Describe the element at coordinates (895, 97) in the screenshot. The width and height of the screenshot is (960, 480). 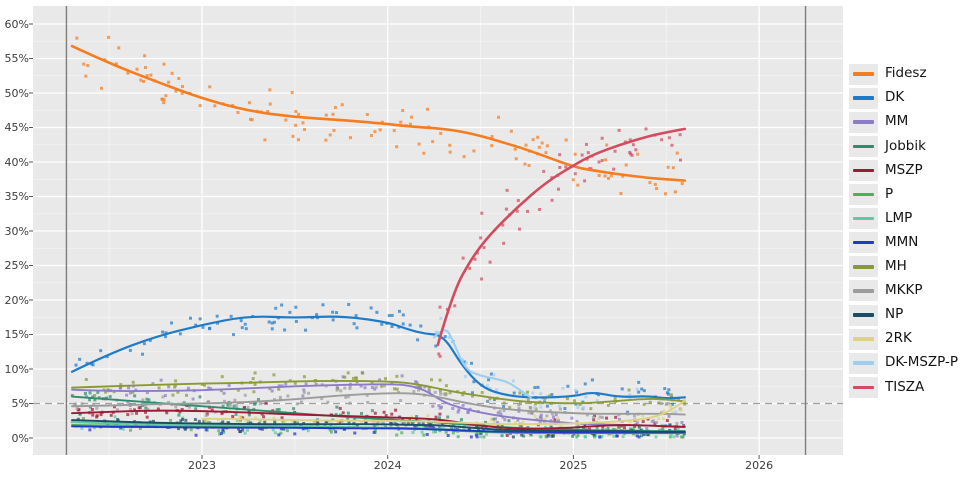
I see `legend-label: DK` at that location.